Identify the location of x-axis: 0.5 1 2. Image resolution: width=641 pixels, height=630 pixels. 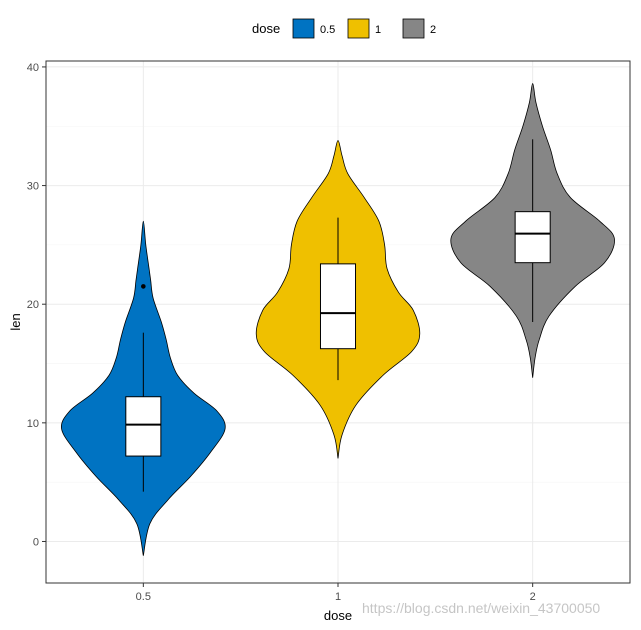
(336, 593).